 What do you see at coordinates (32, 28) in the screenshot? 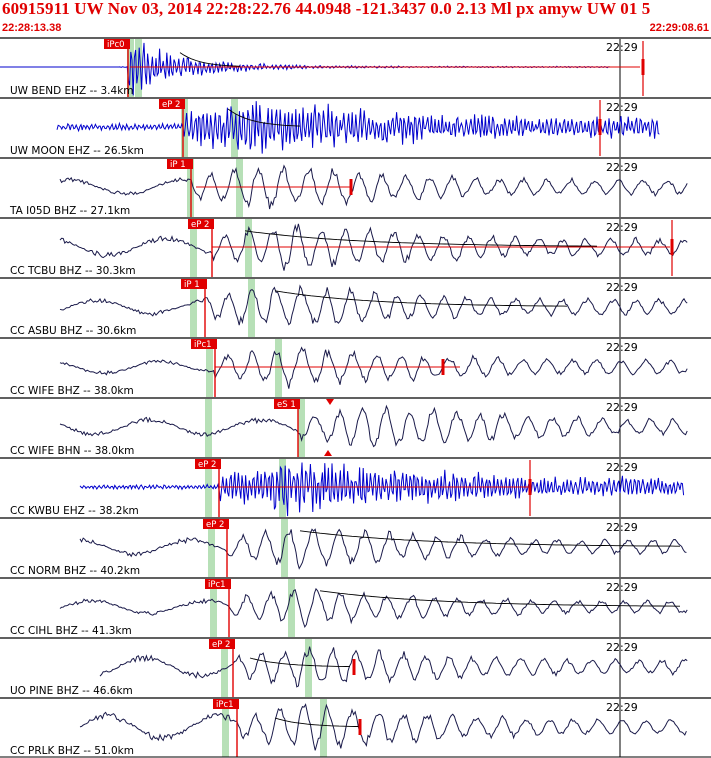
I see `window-start-time: 22:28:13.38` at bounding box center [32, 28].